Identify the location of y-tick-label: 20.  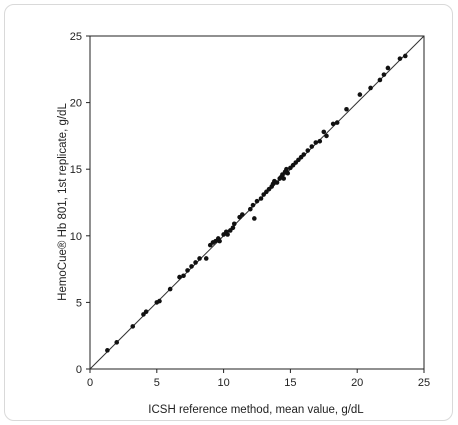
(76, 104).